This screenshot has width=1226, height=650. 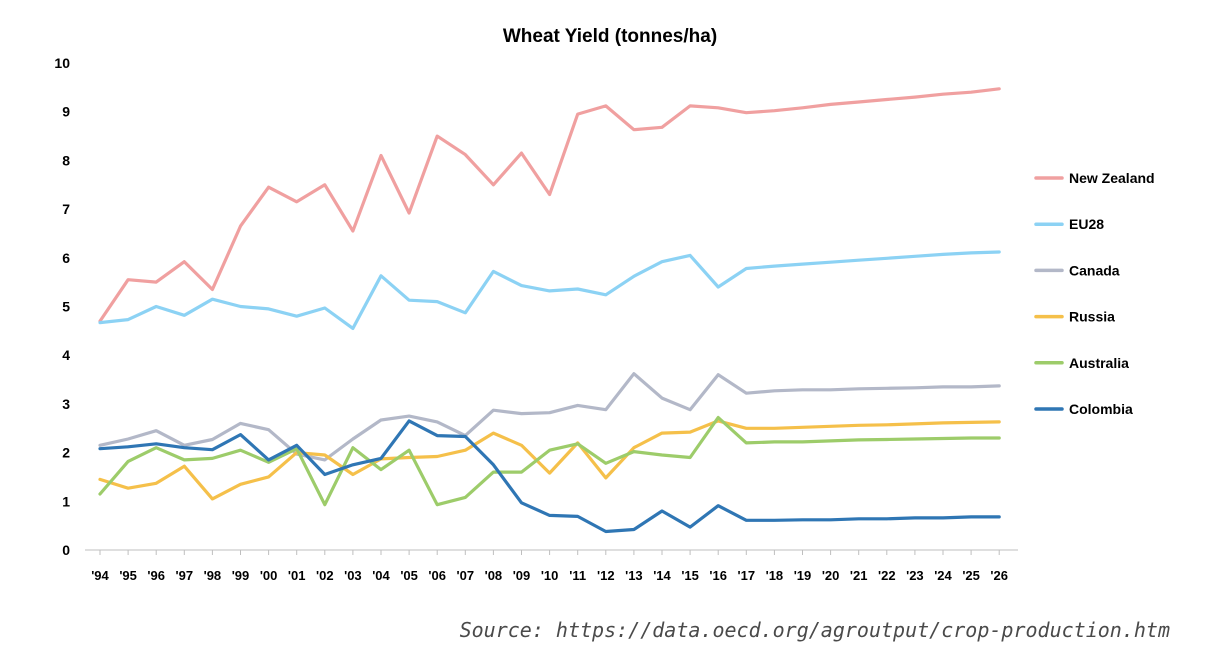 What do you see at coordinates (522, 575) in the screenshot?
I see `x-tick-label: '09` at bounding box center [522, 575].